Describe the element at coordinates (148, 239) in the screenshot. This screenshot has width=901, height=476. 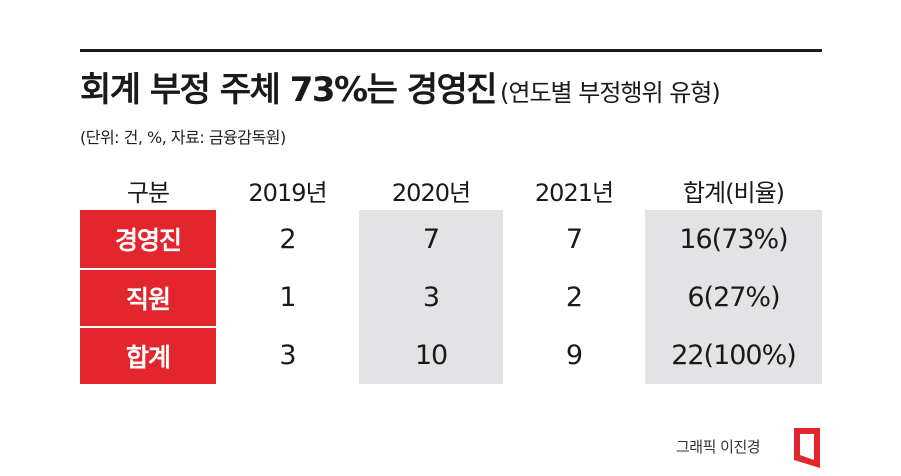
I see `row-label: 경영진` at that location.